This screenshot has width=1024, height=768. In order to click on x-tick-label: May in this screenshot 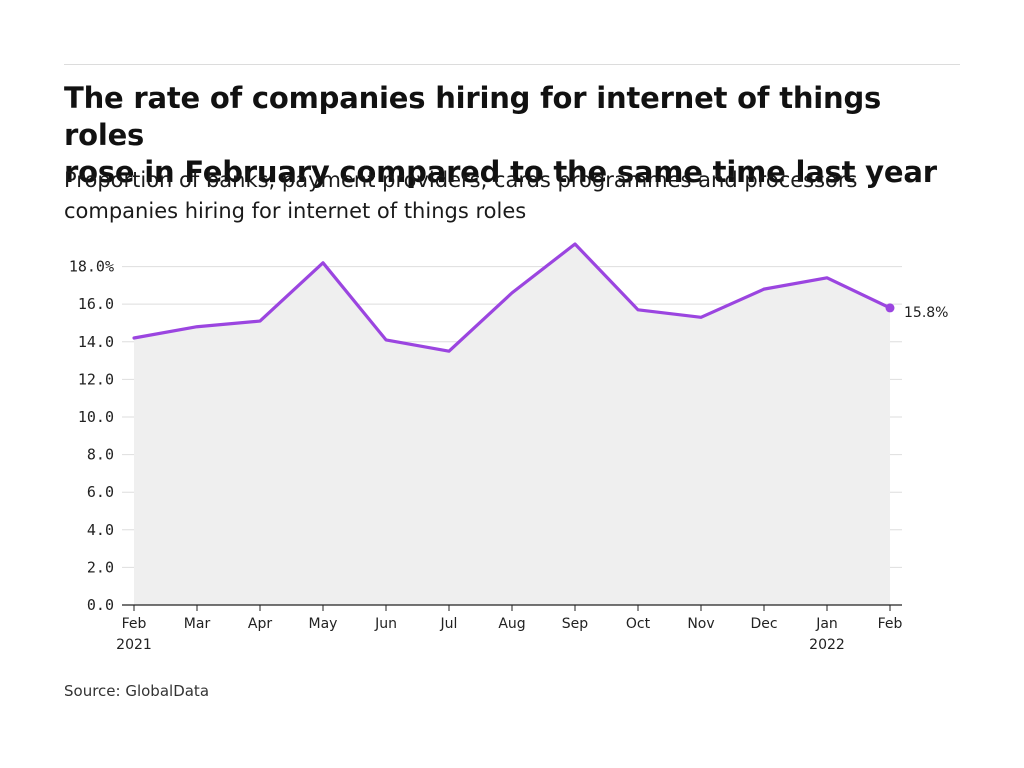, I will do `click(323, 624)`.